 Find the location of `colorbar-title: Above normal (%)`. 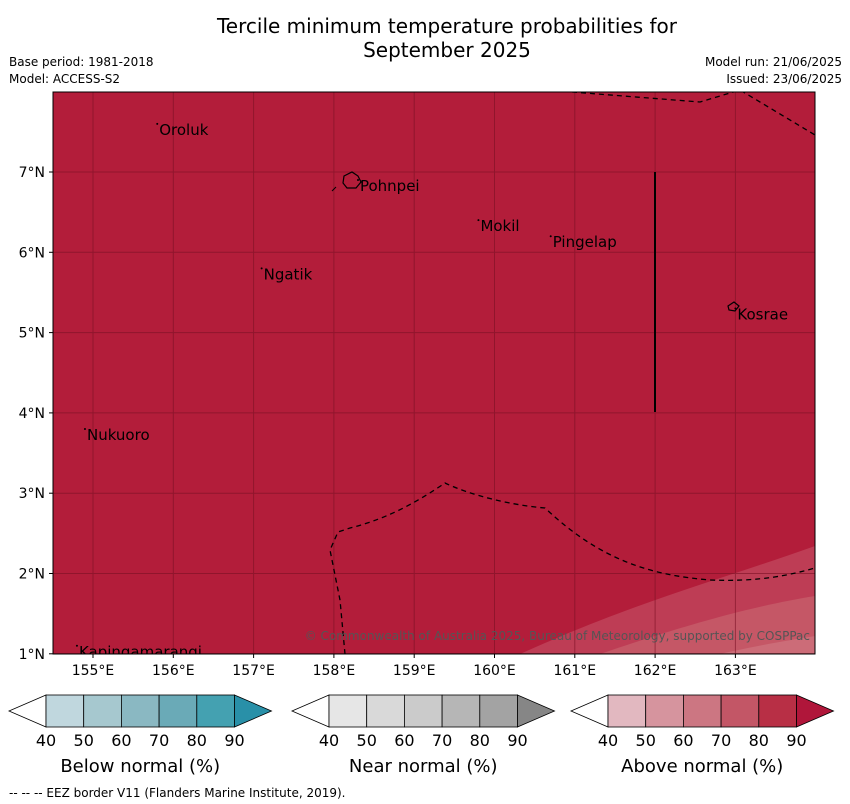

colorbar-title: Above normal (%) is located at coordinates (702, 766).